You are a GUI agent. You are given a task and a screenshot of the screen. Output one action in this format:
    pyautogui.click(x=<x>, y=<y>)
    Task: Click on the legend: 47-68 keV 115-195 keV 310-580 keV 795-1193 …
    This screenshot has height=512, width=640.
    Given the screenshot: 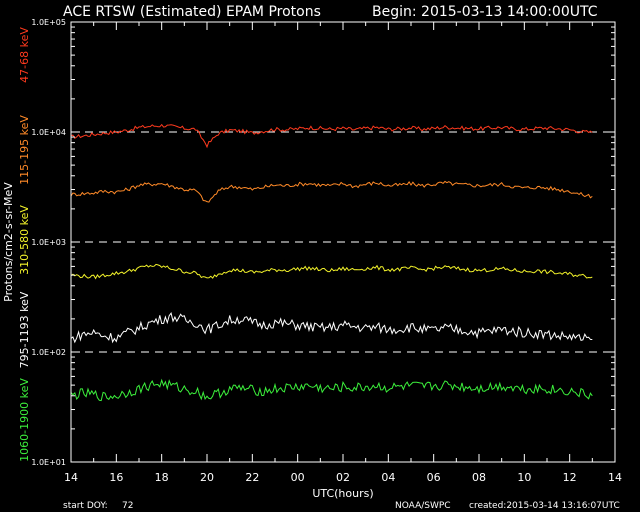 What is the action you would take?
    pyautogui.click(x=24, y=244)
    